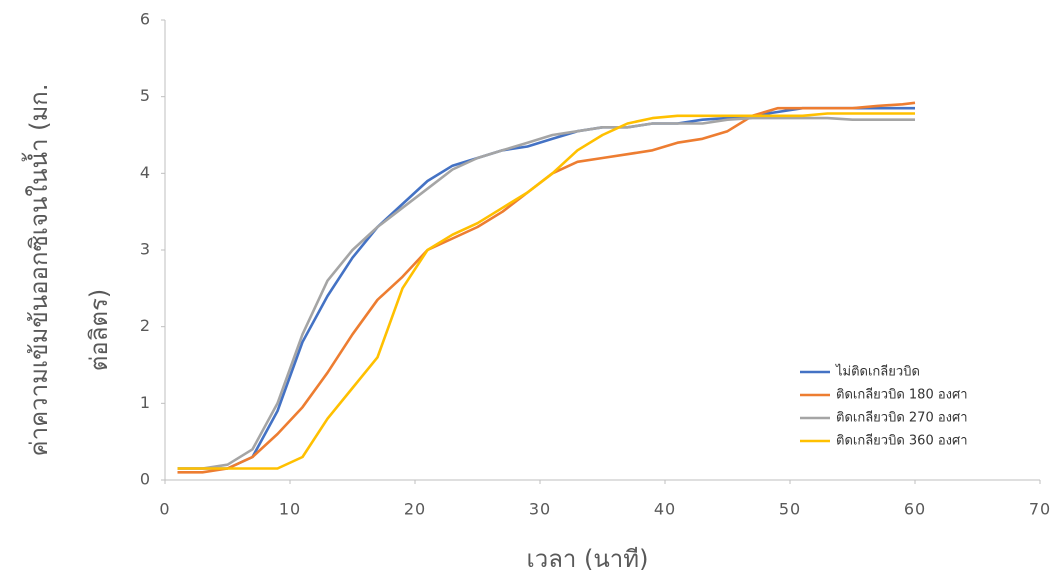  Describe the element at coordinates (145, 95) in the screenshot. I see `y-tick-label: 5` at that location.